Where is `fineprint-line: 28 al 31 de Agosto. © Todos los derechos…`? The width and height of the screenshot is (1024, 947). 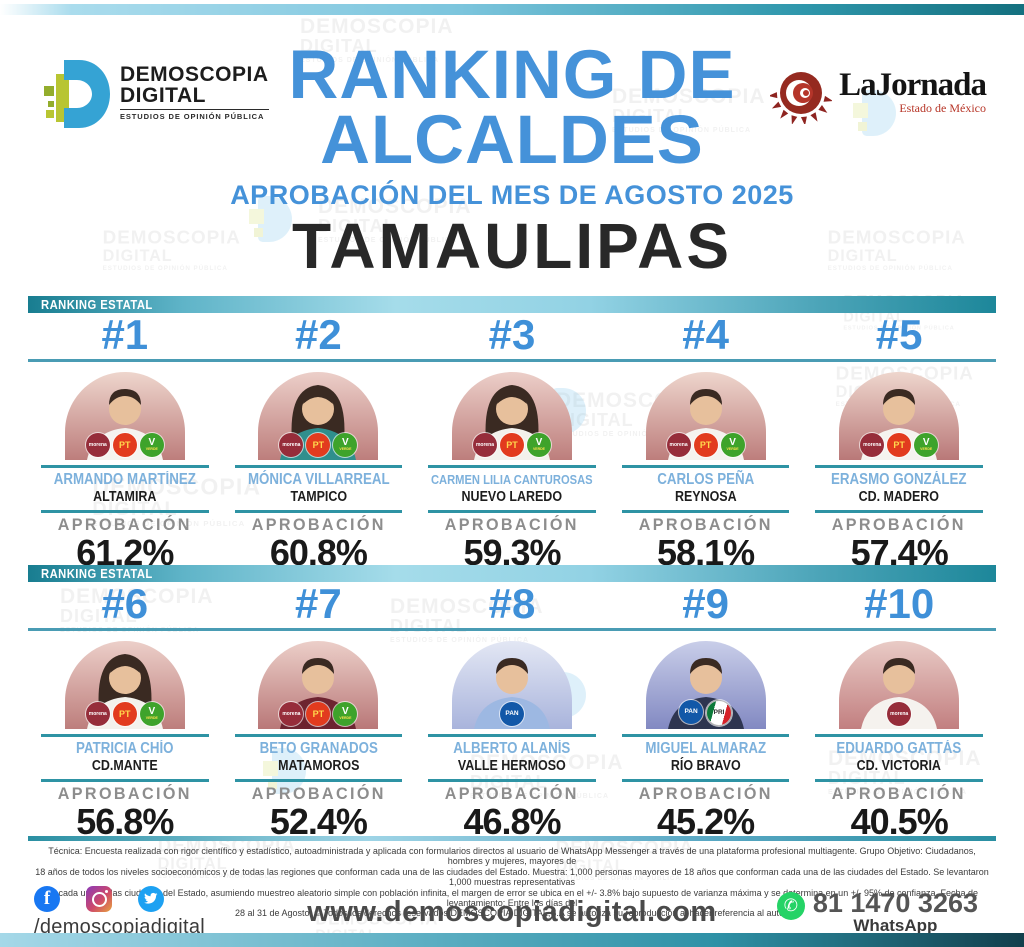 fineprint-line: 28 al 31 de Agosto. © Todos los derechos… is located at coordinates (512, 913).